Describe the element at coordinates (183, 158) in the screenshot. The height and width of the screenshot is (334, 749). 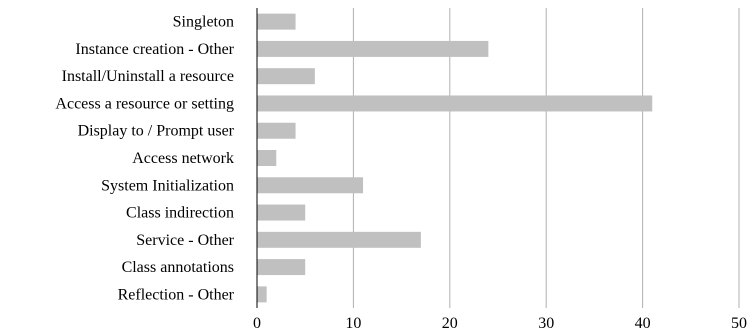
I see `category-label: Access network` at that location.